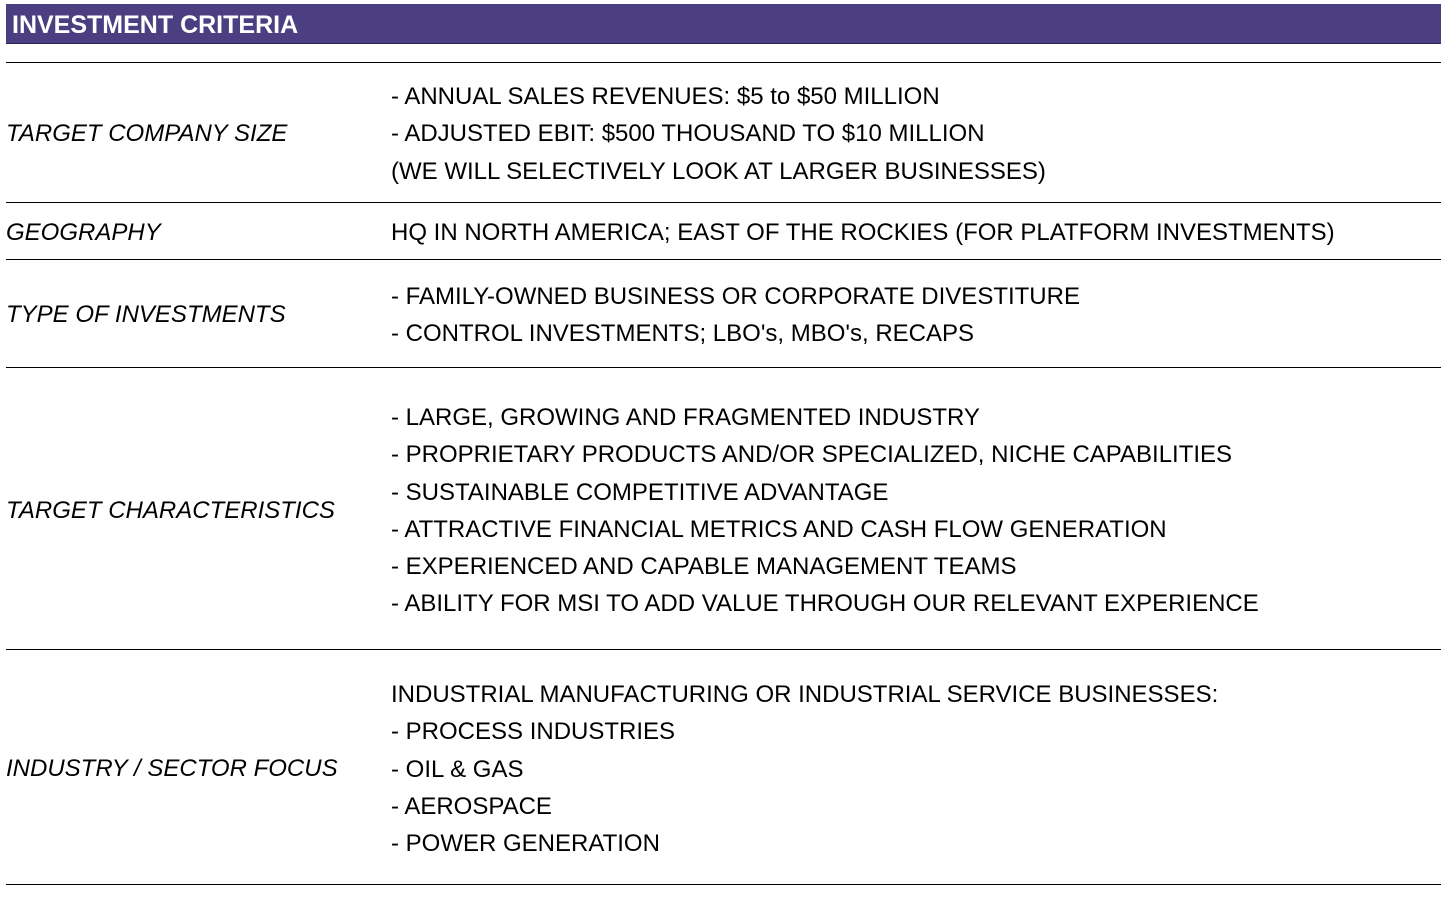 This screenshot has width=1447, height=897. Describe the element at coordinates (155, 25) in the screenshot. I see `page-title: INVESTMENT CRITERIA` at that location.